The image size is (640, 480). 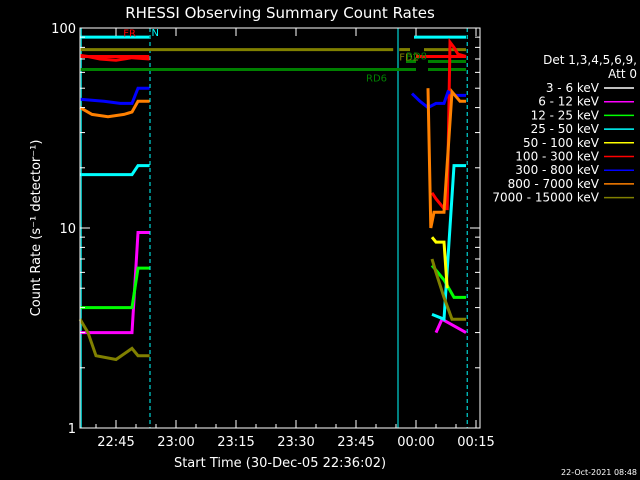 I want to click on legend-item-label: 100 - 300 keV, so click(x=557, y=157).